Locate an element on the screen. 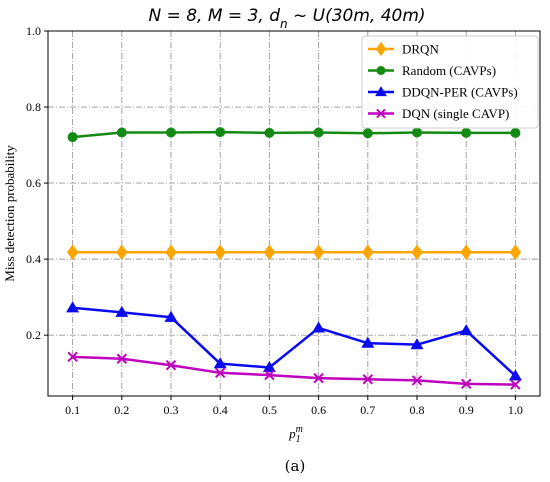 The image size is (550, 482). y-tick-label: 0.2 is located at coordinates (33, 335).